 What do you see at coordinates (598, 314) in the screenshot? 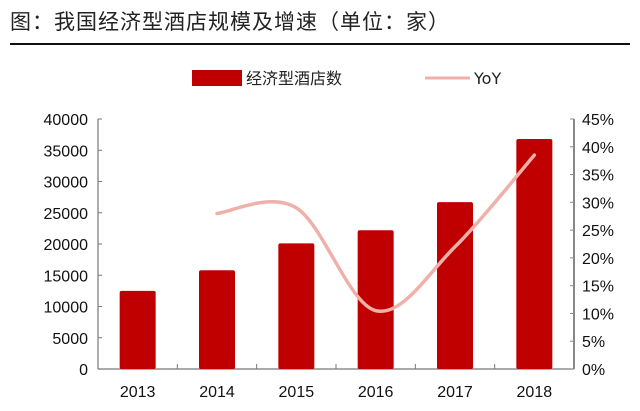
I see `right-tick-label: 10%` at bounding box center [598, 314].